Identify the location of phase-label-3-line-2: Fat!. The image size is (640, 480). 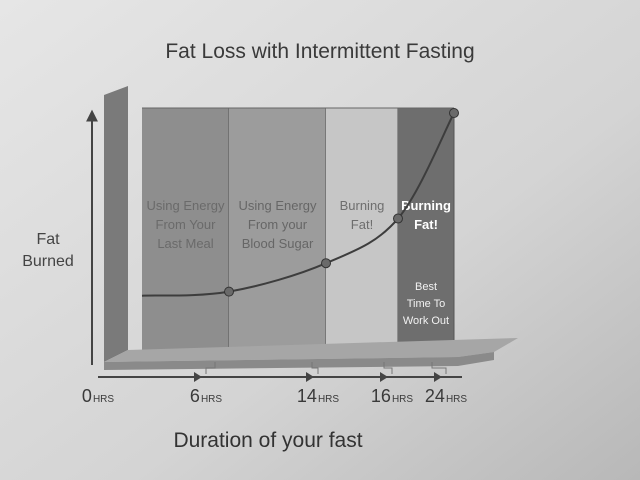
(362, 224).